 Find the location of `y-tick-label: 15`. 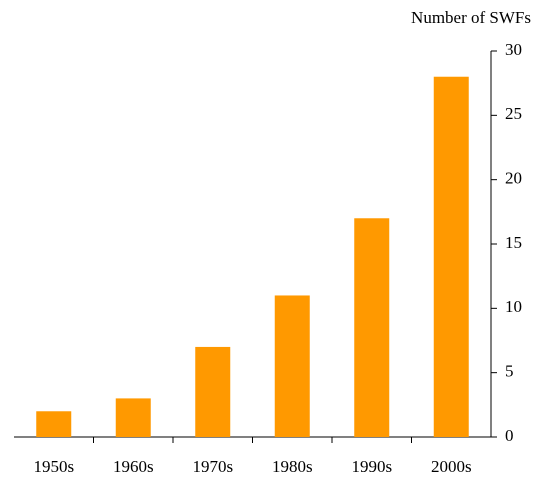

y-tick-label: 15 is located at coordinates (513, 242).